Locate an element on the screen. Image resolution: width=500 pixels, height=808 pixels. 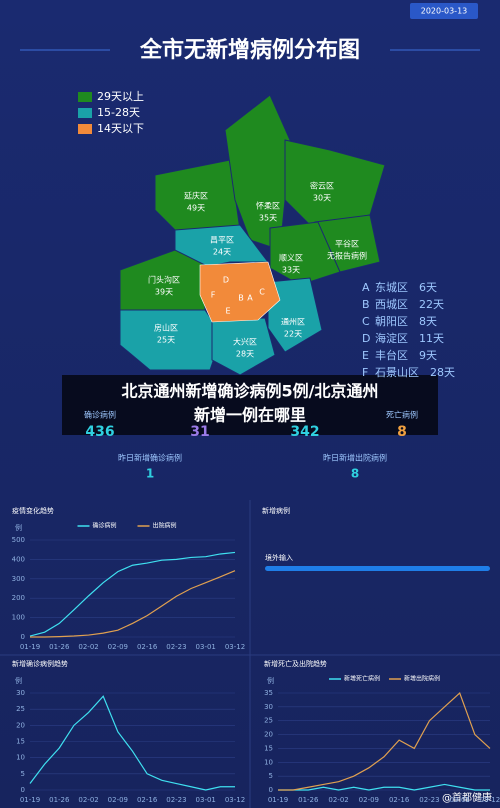
y-tick-label: 25 is located at coordinates (20, 709).